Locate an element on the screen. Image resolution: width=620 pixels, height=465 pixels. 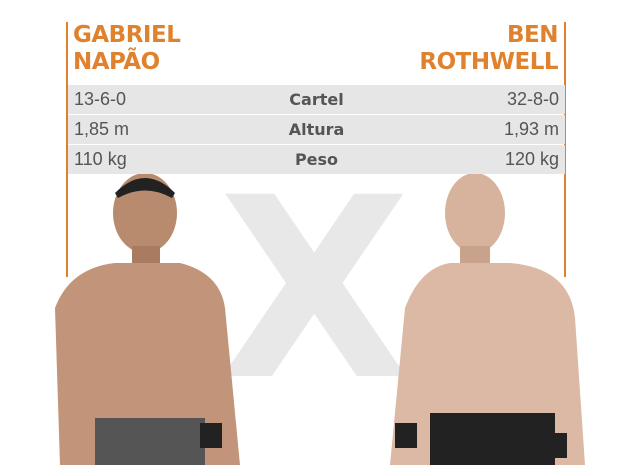
left-first-name: GABRIEL is located at coordinates (127, 35).